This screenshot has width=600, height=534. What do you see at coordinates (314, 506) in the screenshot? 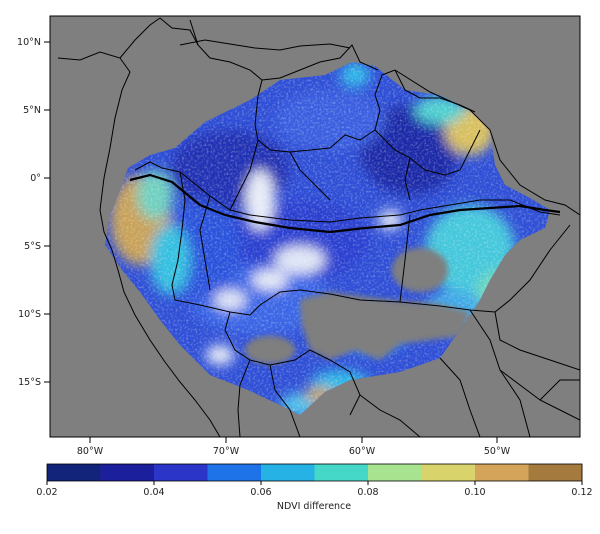
I see `colorbar-label: NDVI difference` at bounding box center [314, 506].